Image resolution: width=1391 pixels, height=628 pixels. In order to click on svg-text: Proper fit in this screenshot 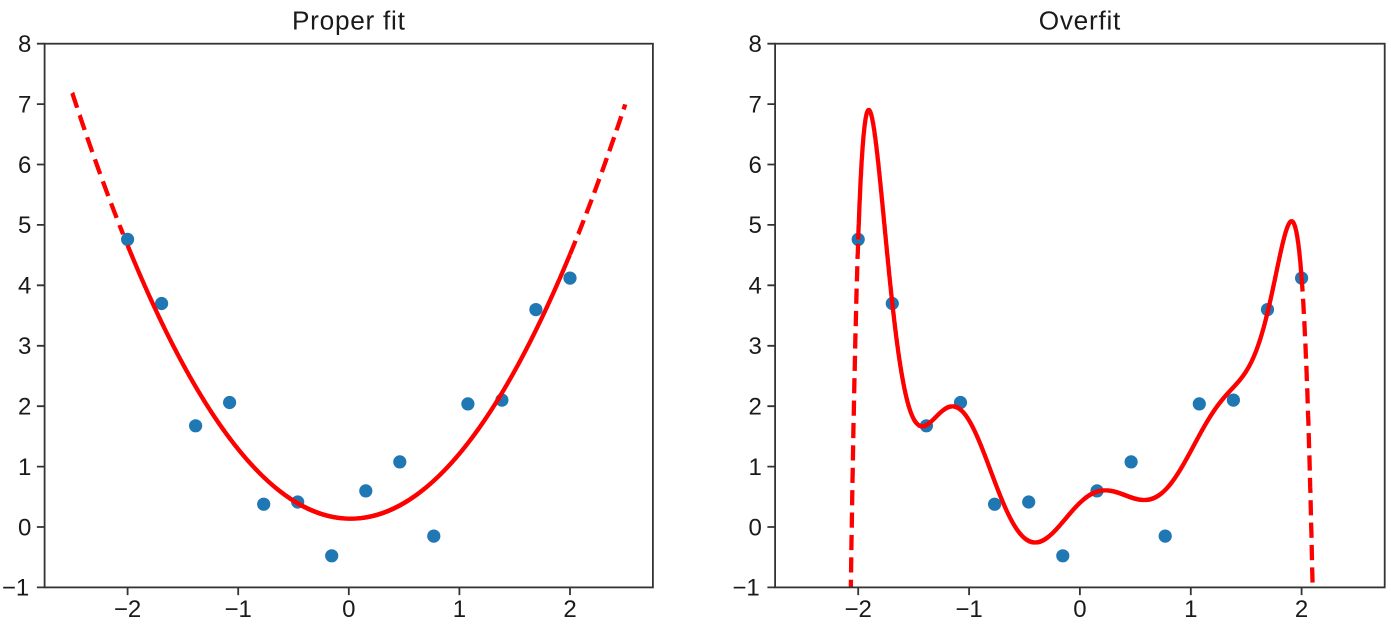, I will do `click(349, 21)`.